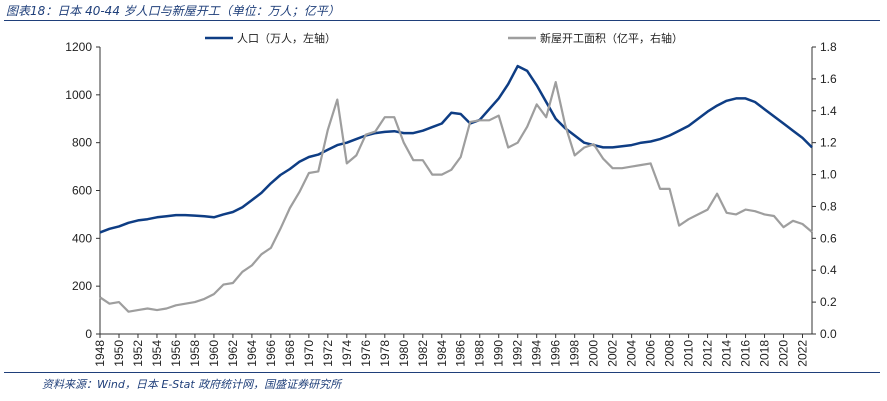  Describe the element at coordinates (442, 20) in the screenshot. I see `title-divider` at that location.